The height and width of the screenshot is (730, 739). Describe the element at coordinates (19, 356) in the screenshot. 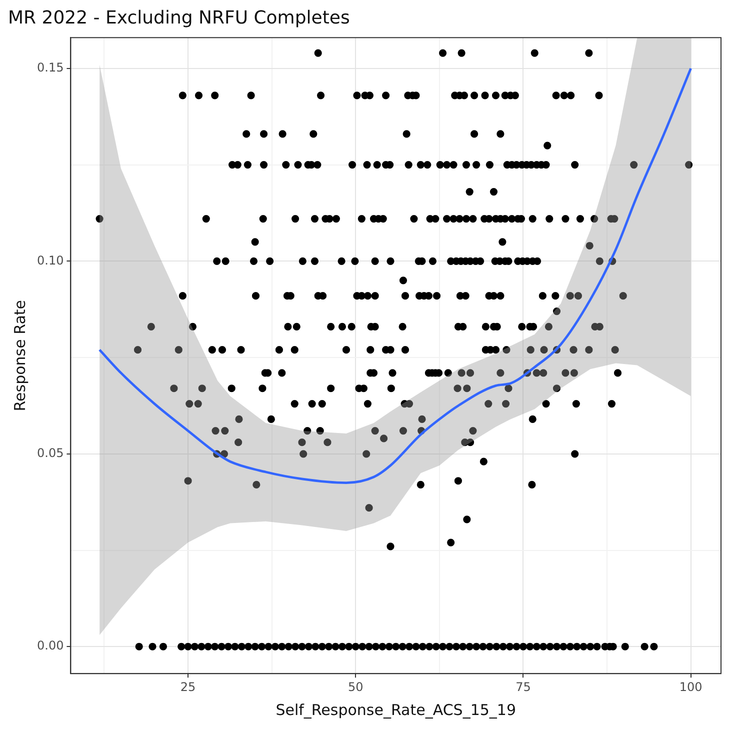

I see `y-axis-title: Response Rate` at that location.